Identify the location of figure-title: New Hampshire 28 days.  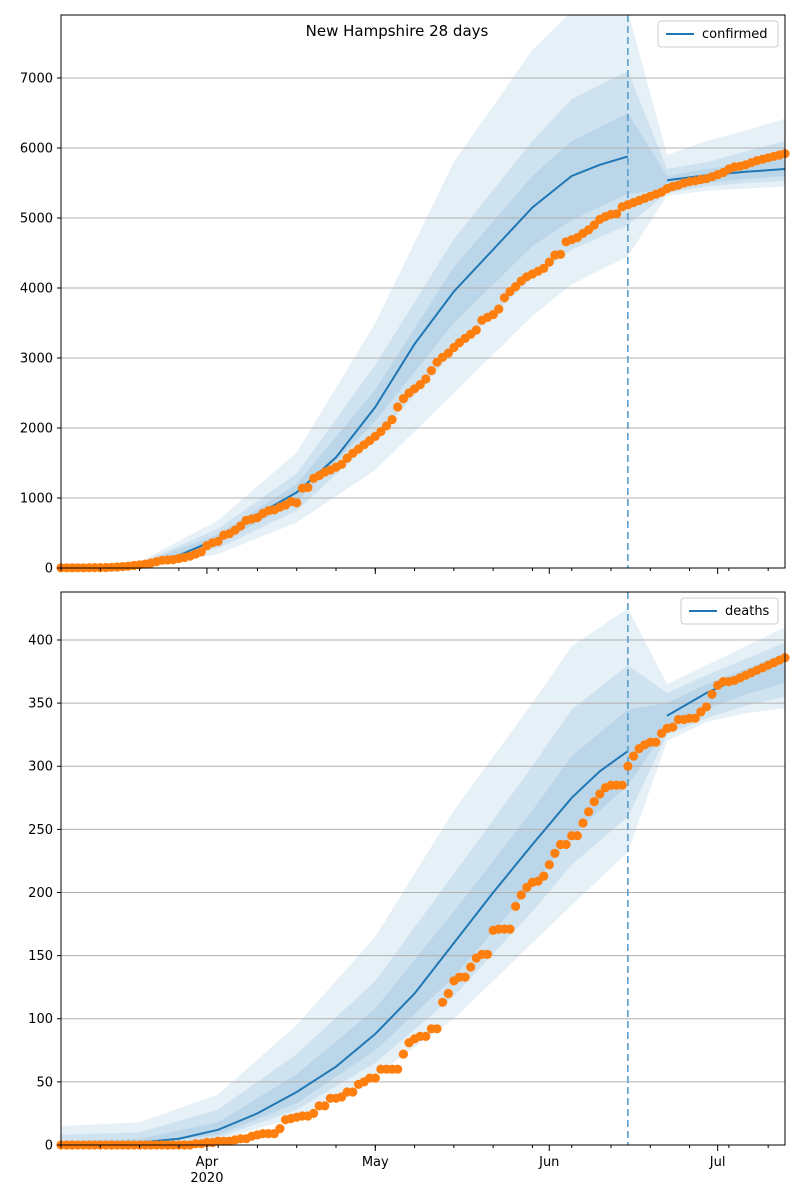
(397, 31).